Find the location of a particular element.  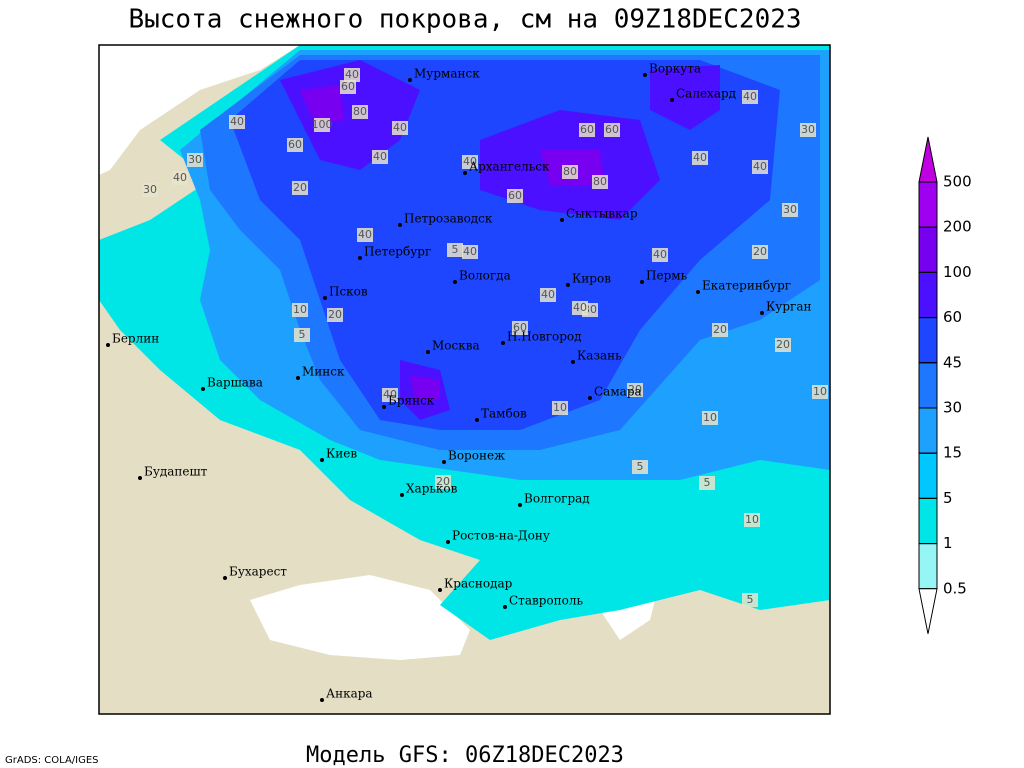

city-label: Варшава is located at coordinates (235, 383).